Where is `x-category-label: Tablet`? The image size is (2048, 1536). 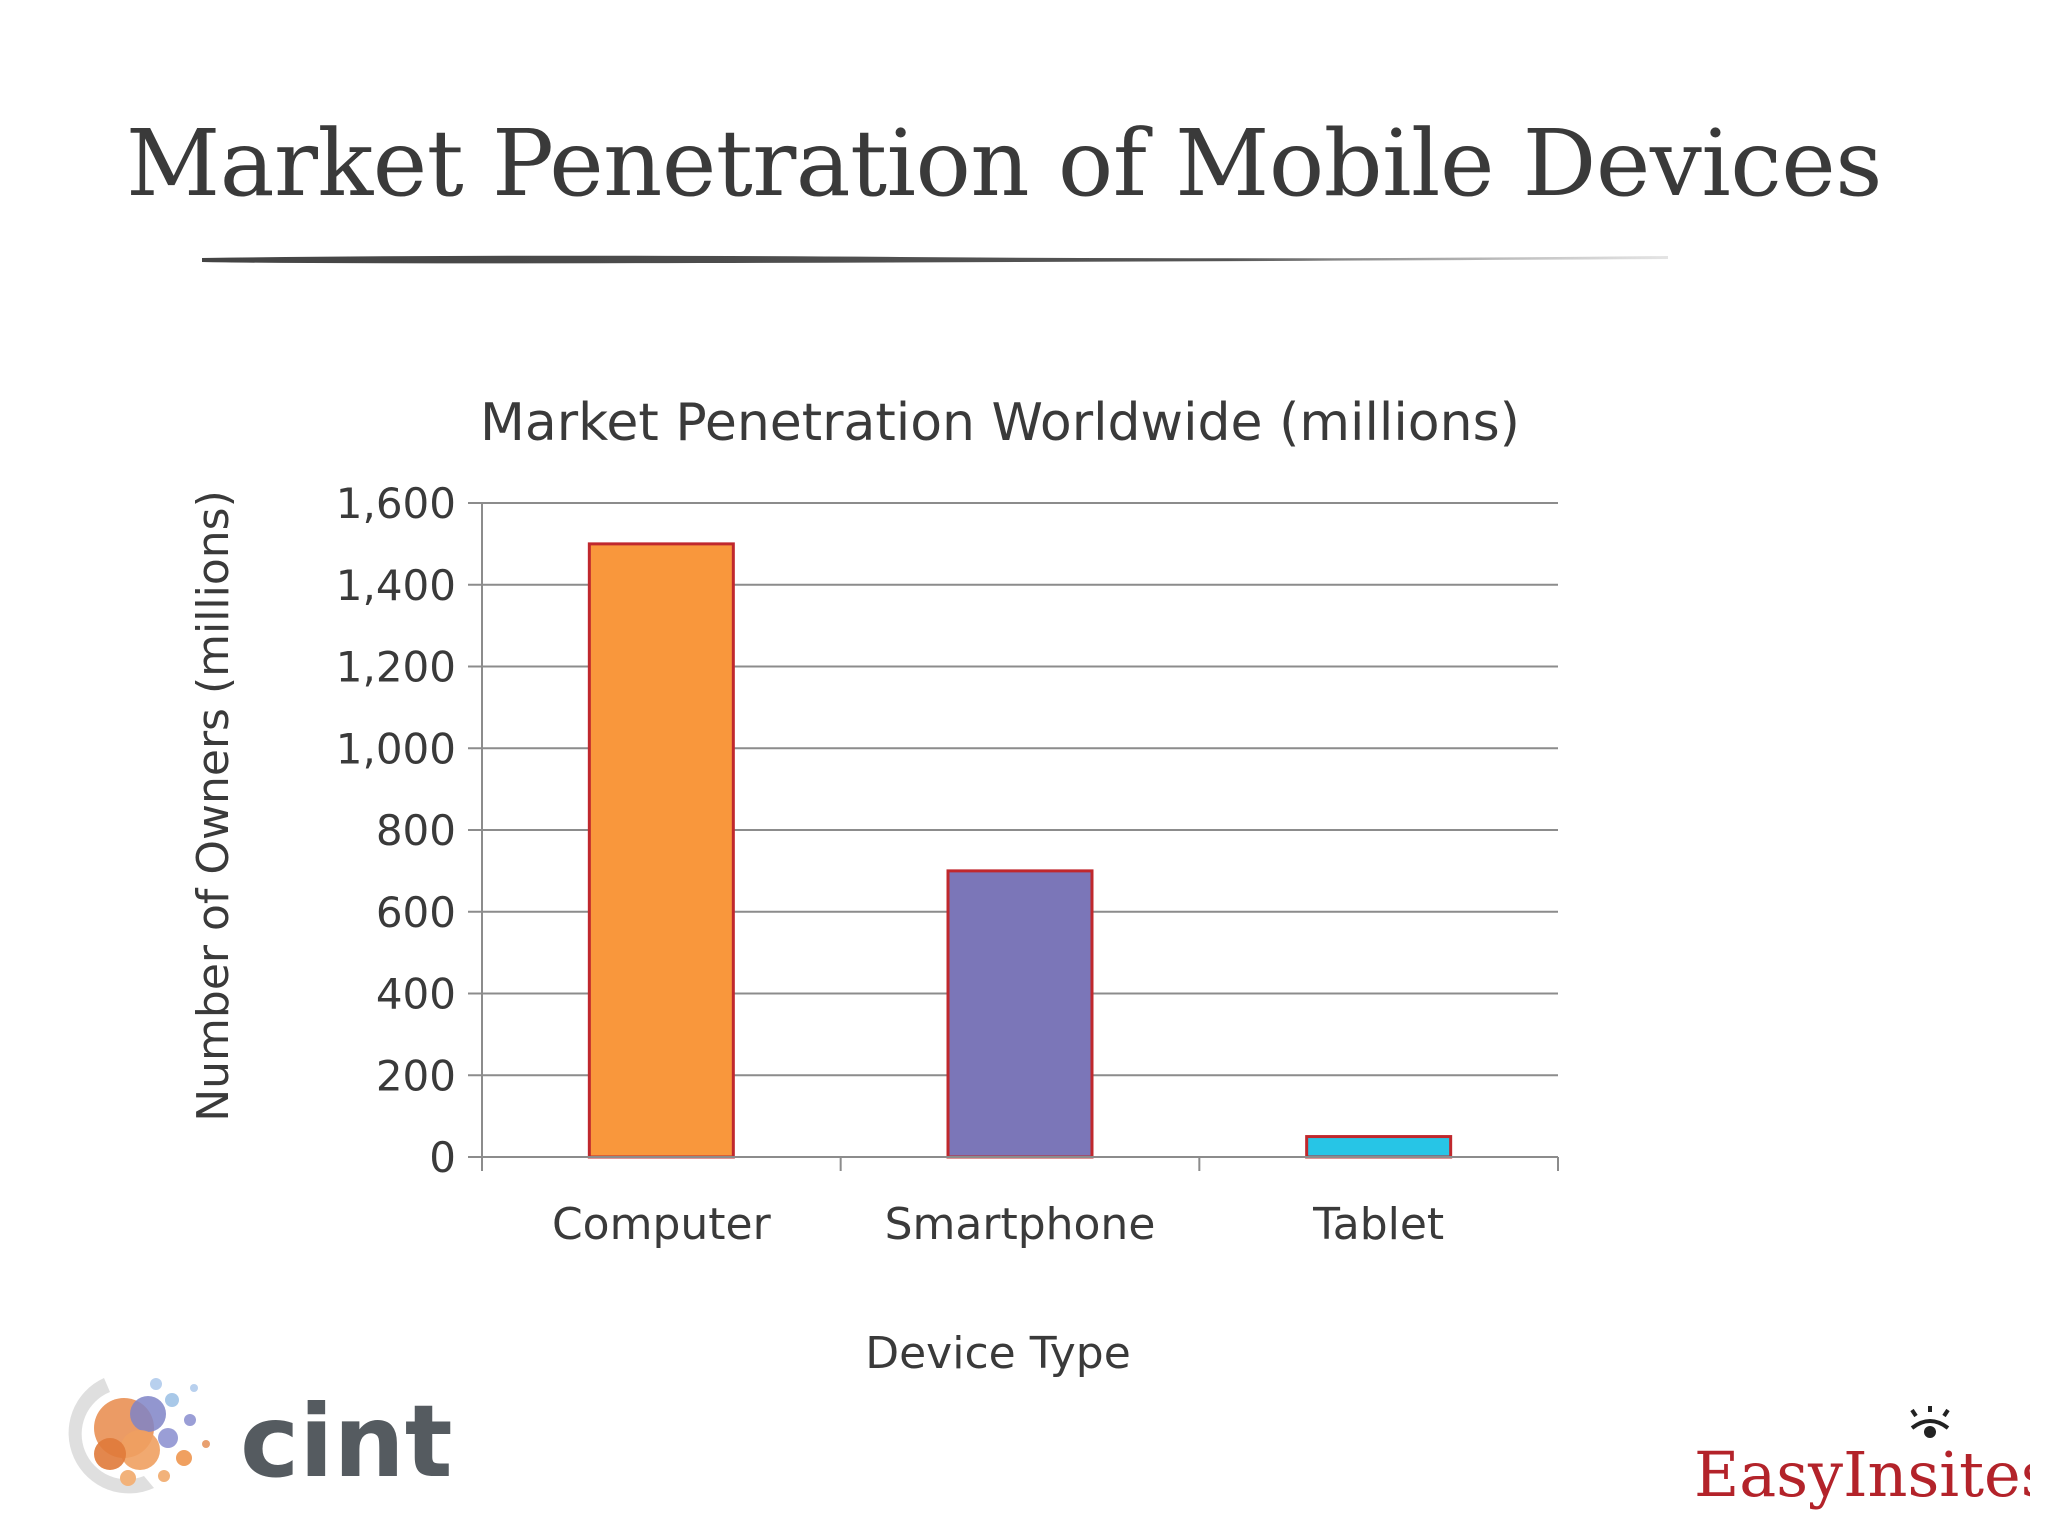
x-category-label: Tablet is located at coordinates (1378, 1224).